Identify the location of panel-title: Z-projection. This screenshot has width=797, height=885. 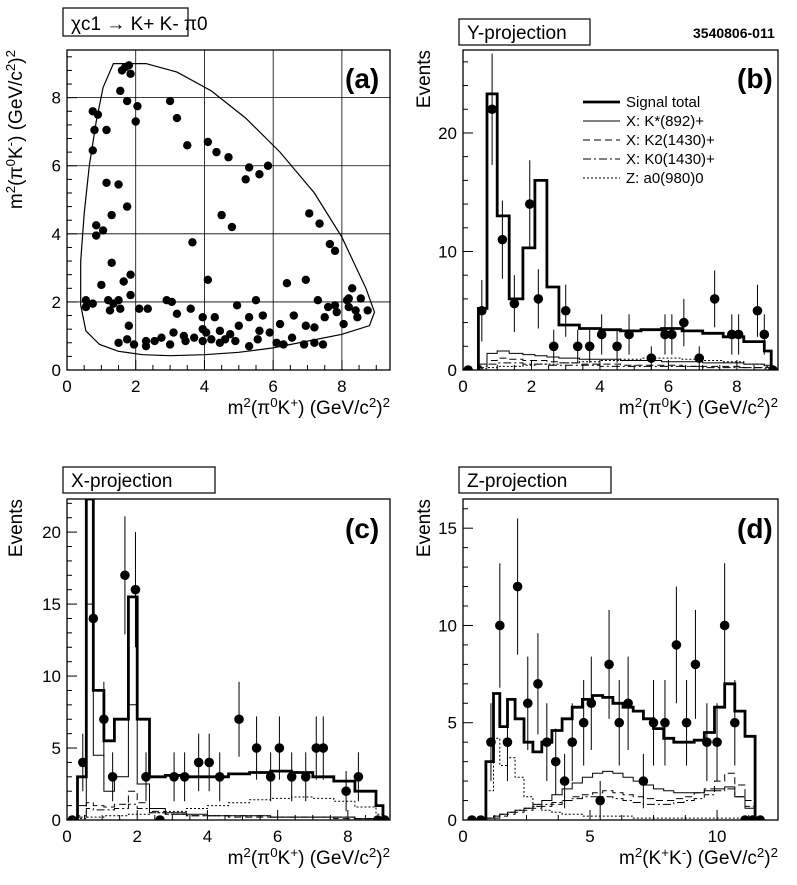
(517, 481).